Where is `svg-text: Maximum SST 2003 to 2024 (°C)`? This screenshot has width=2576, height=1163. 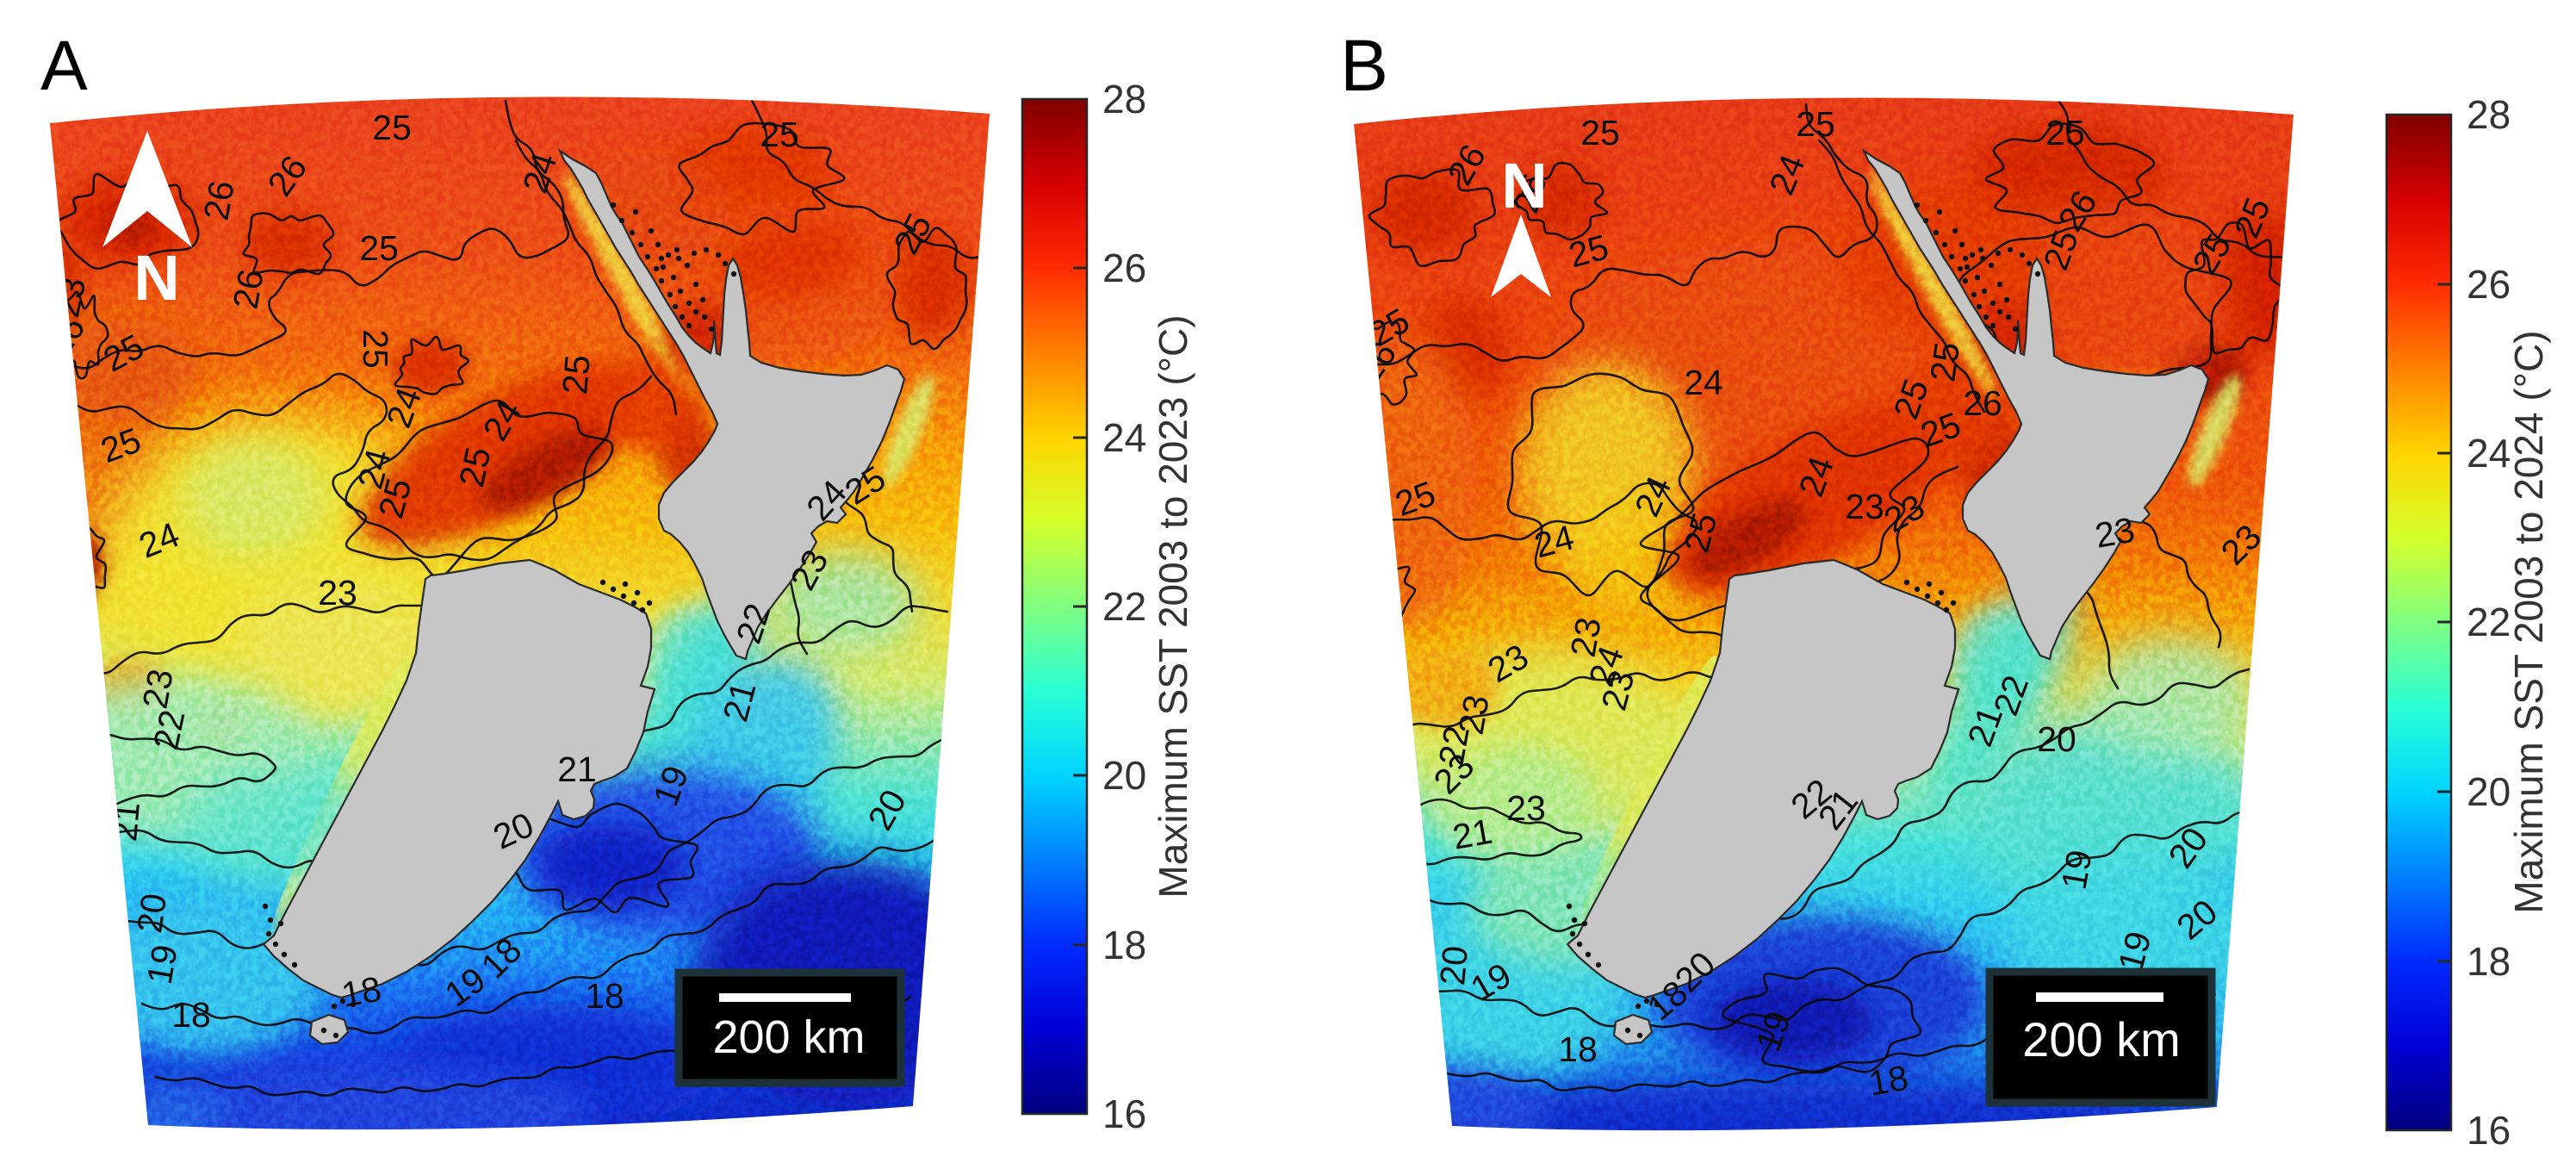
svg-text: Maximum SST 2003 to 2024 (°C) is located at coordinates (2528, 622).